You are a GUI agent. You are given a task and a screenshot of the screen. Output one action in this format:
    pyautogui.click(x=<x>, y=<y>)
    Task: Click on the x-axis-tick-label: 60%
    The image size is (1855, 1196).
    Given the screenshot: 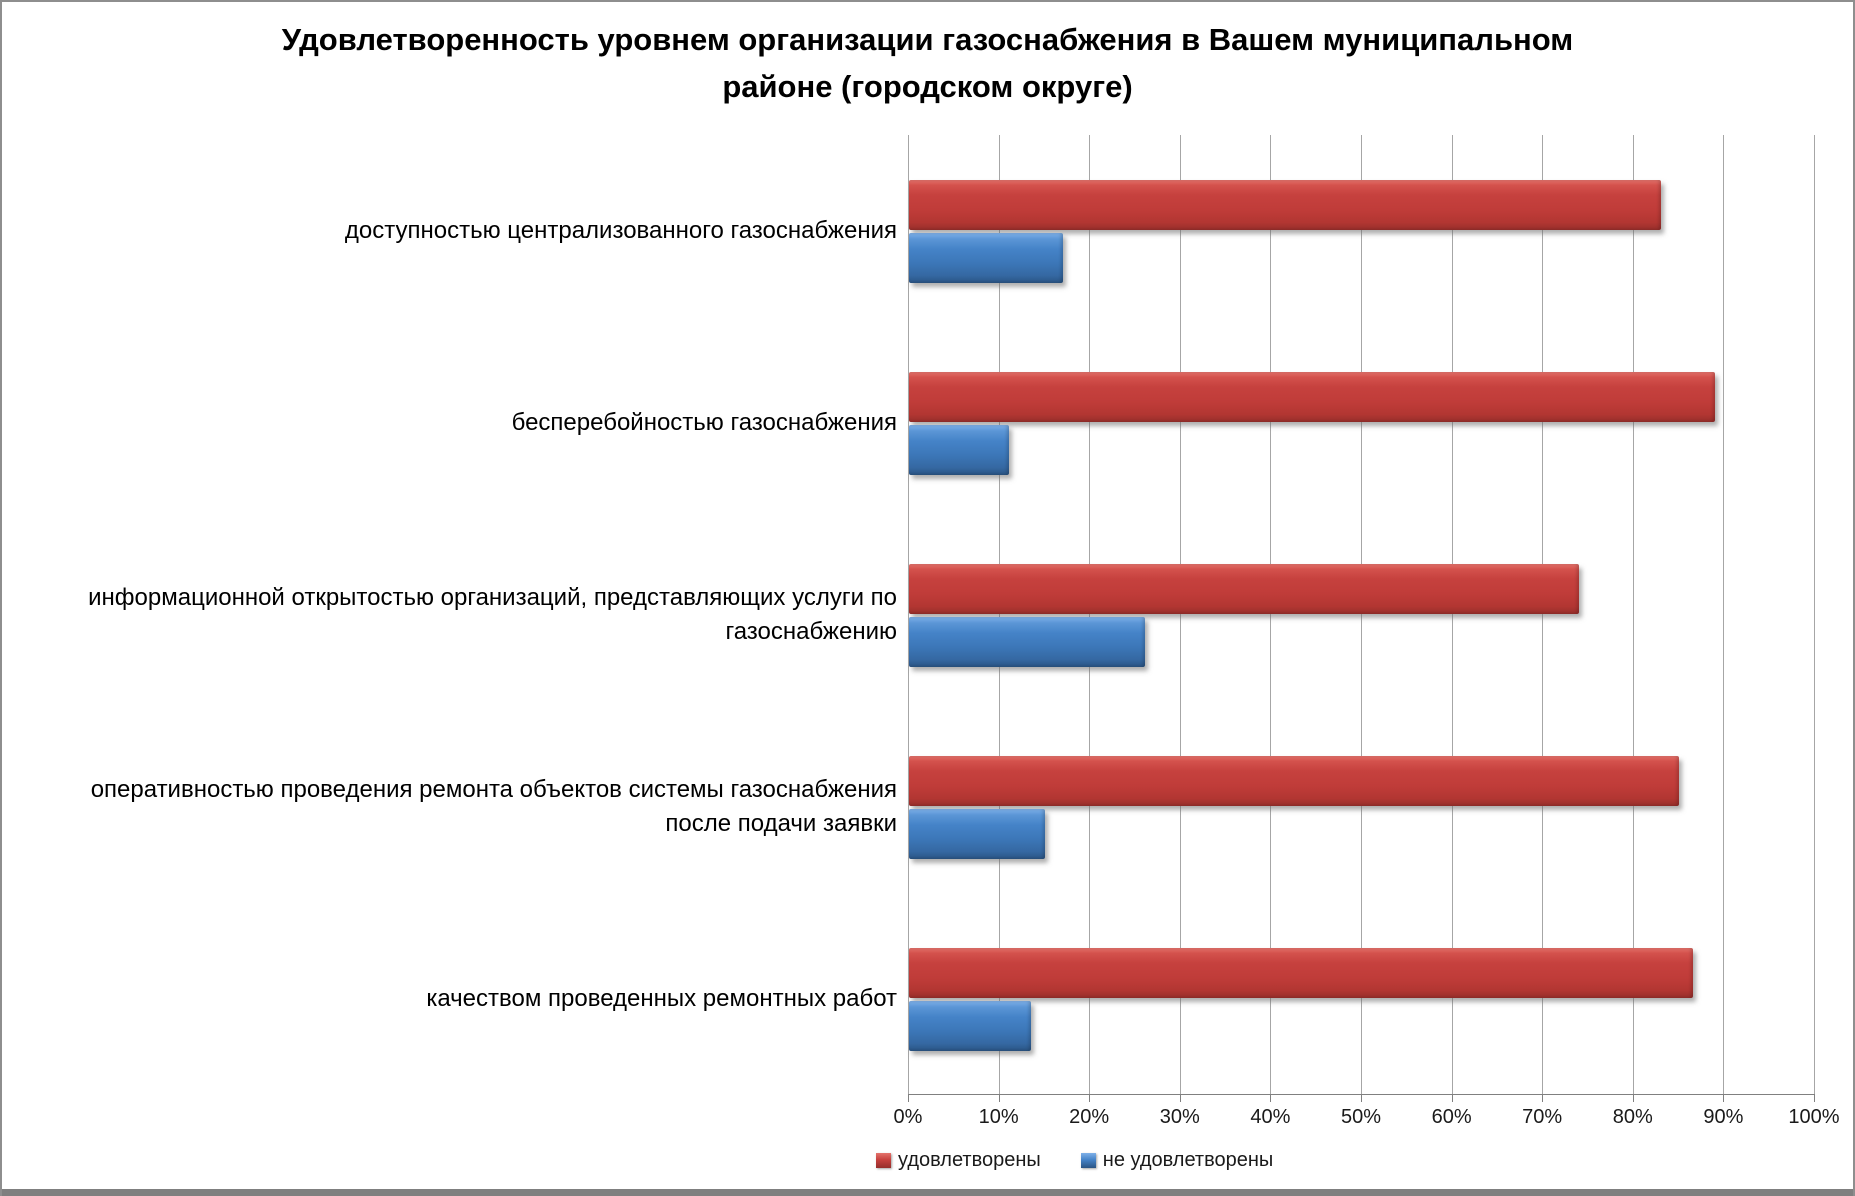 What is the action you would take?
    pyautogui.click(x=1451, y=1117)
    